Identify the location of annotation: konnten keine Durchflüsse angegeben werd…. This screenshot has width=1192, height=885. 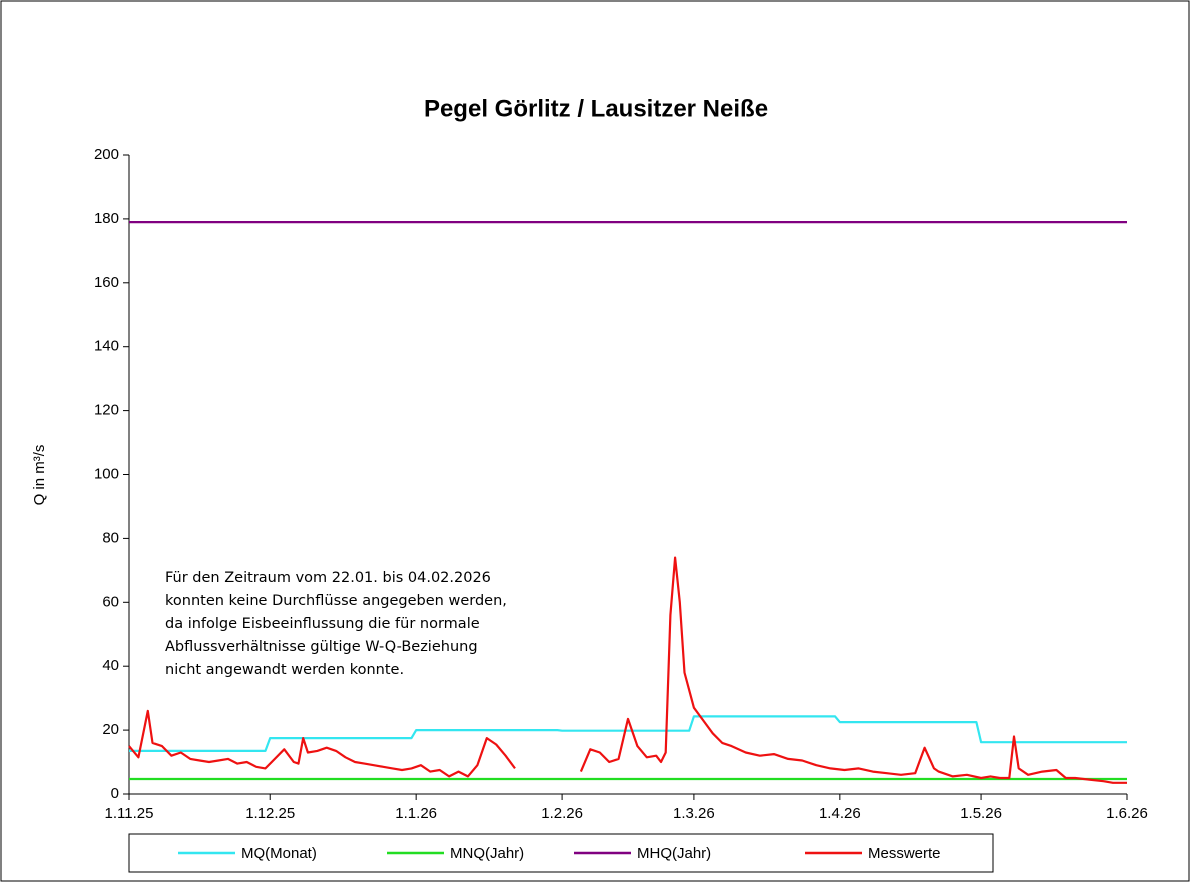
(336, 601).